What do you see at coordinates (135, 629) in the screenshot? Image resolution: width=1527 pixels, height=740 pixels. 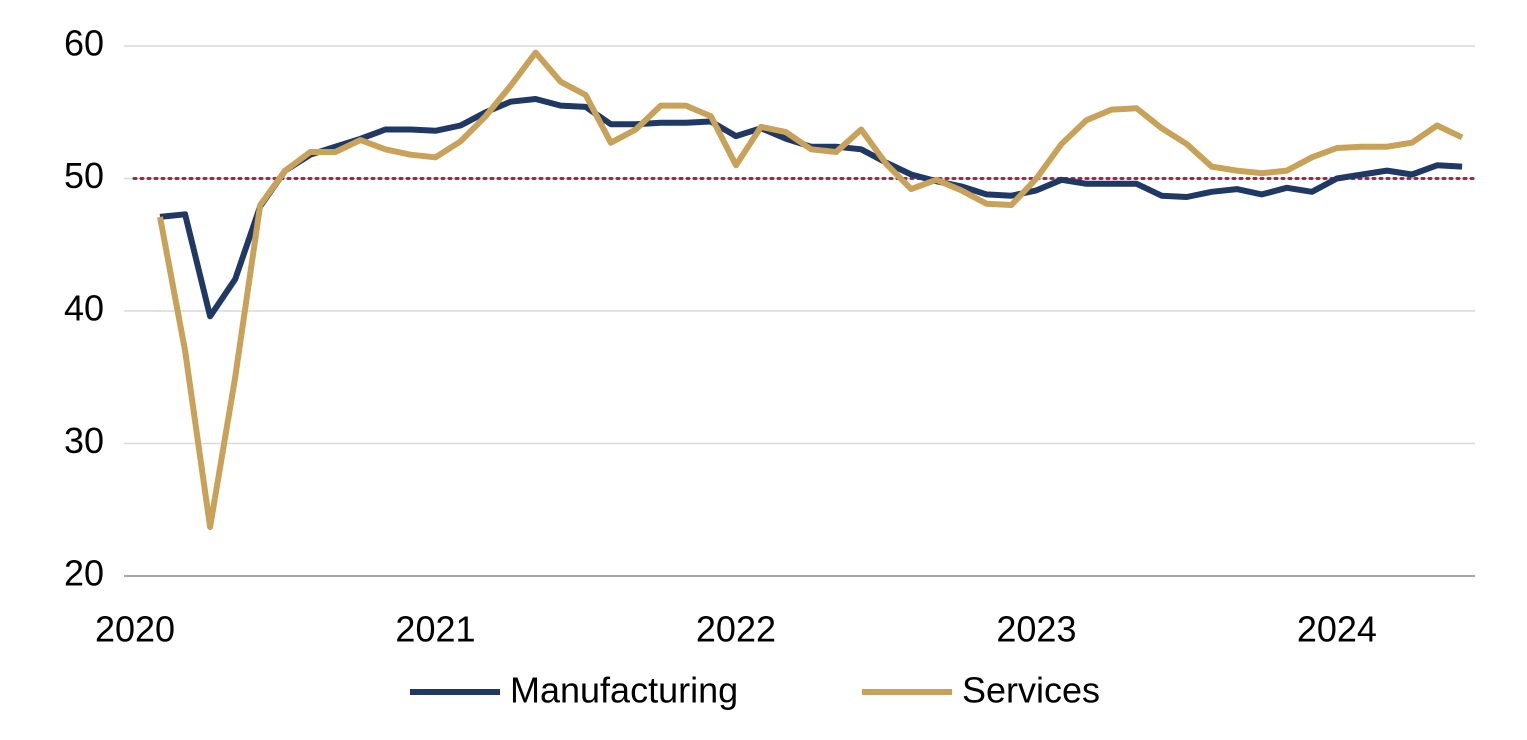 I see `x-tick-label: 2020` at bounding box center [135, 629].